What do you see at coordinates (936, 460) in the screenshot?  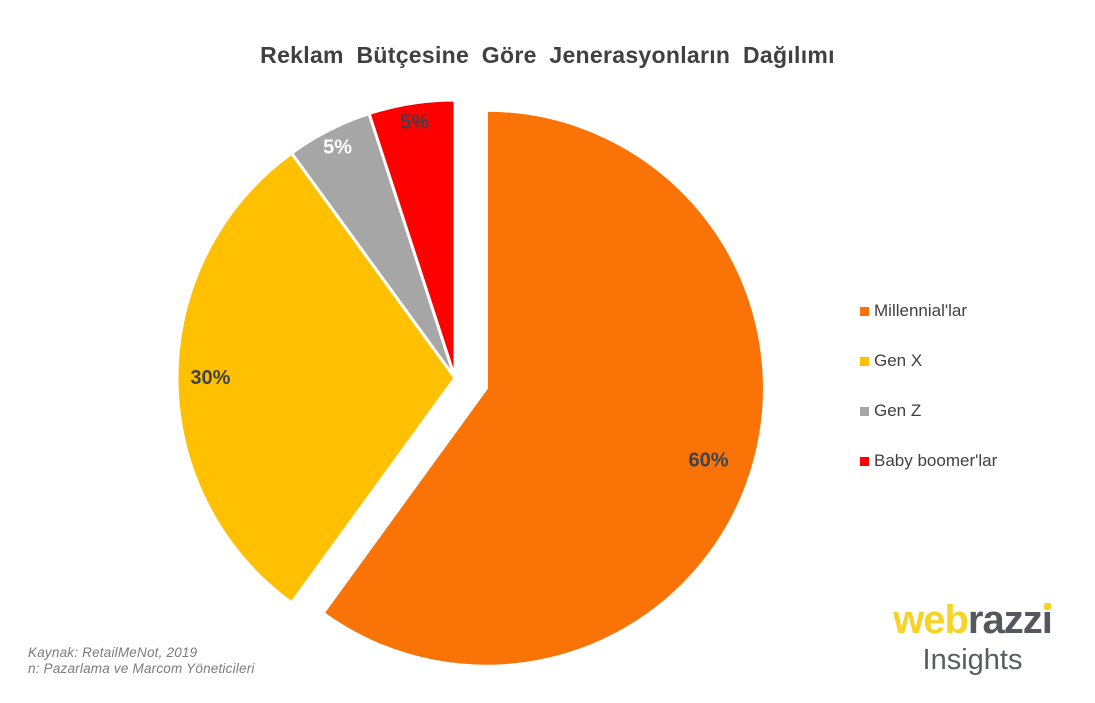 I see `legend-label-baby-boomers: Baby boomer'lar` at bounding box center [936, 460].